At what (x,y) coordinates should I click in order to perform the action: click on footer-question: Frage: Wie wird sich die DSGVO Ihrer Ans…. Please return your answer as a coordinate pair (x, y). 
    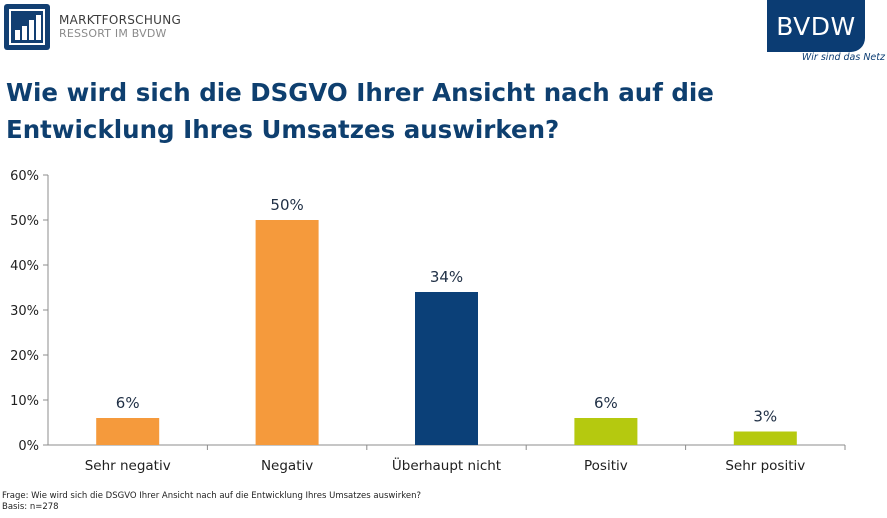
    Looking at the image, I should click on (211, 496).